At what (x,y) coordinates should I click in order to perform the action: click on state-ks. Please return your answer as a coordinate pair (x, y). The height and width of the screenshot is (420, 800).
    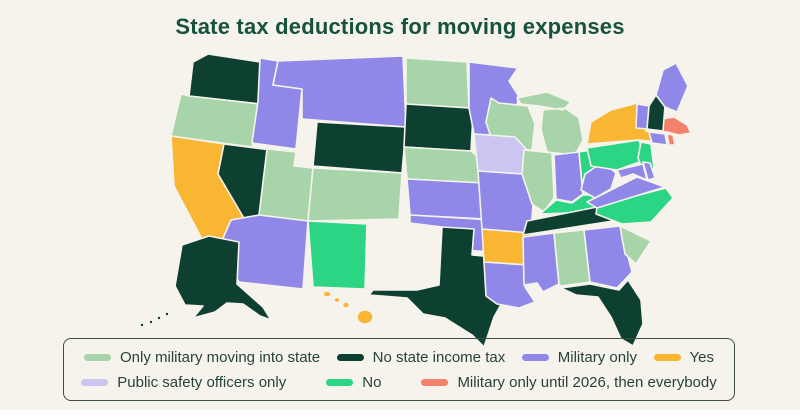
    Looking at the image, I should click on (447, 199).